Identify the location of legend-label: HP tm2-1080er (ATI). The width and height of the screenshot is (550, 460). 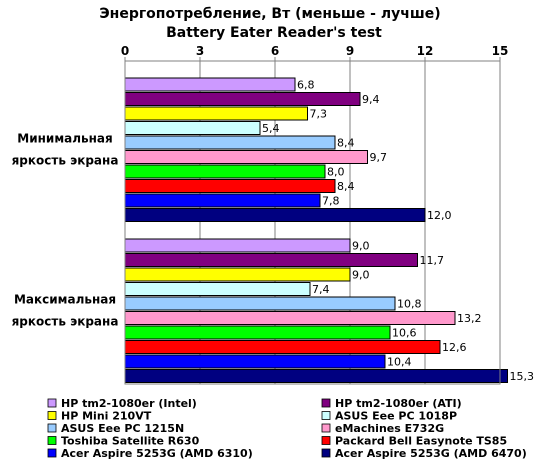
(398, 403).